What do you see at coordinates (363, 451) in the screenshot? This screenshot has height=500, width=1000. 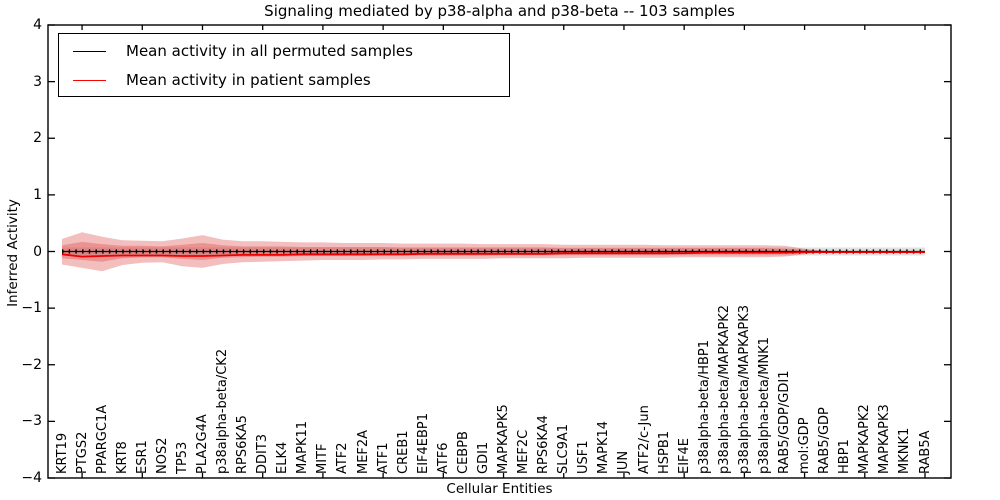 I see `x-tick-label: MEF2A` at bounding box center [363, 451].